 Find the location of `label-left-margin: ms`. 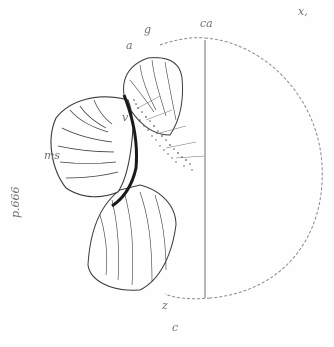

label-left-margin: ms is located at coordinates (52, 155).